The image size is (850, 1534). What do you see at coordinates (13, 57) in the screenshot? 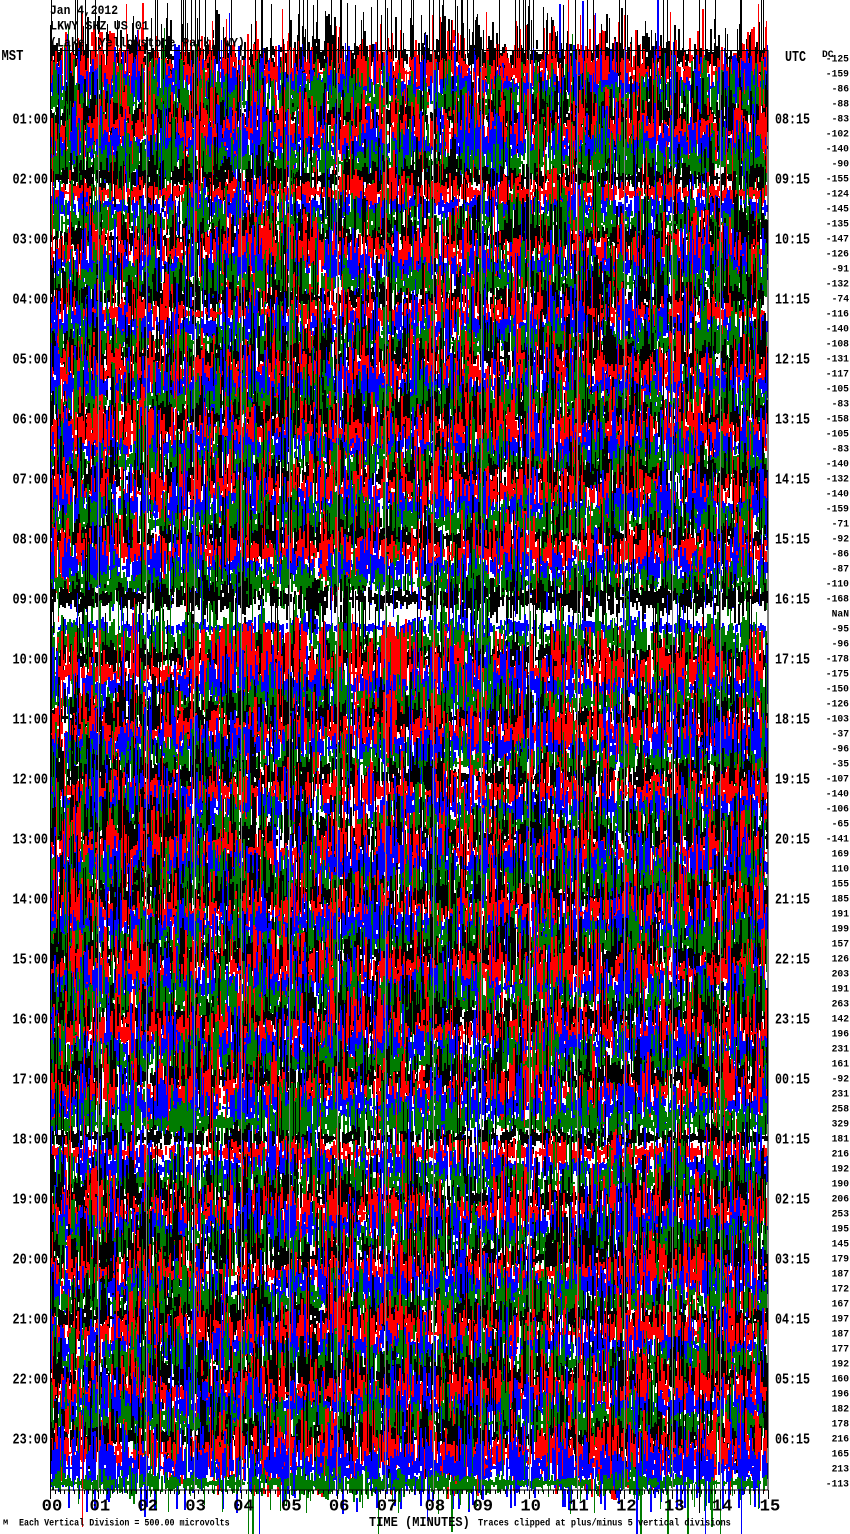
I see `svg-text: MST` at bounding box center [13, 57].